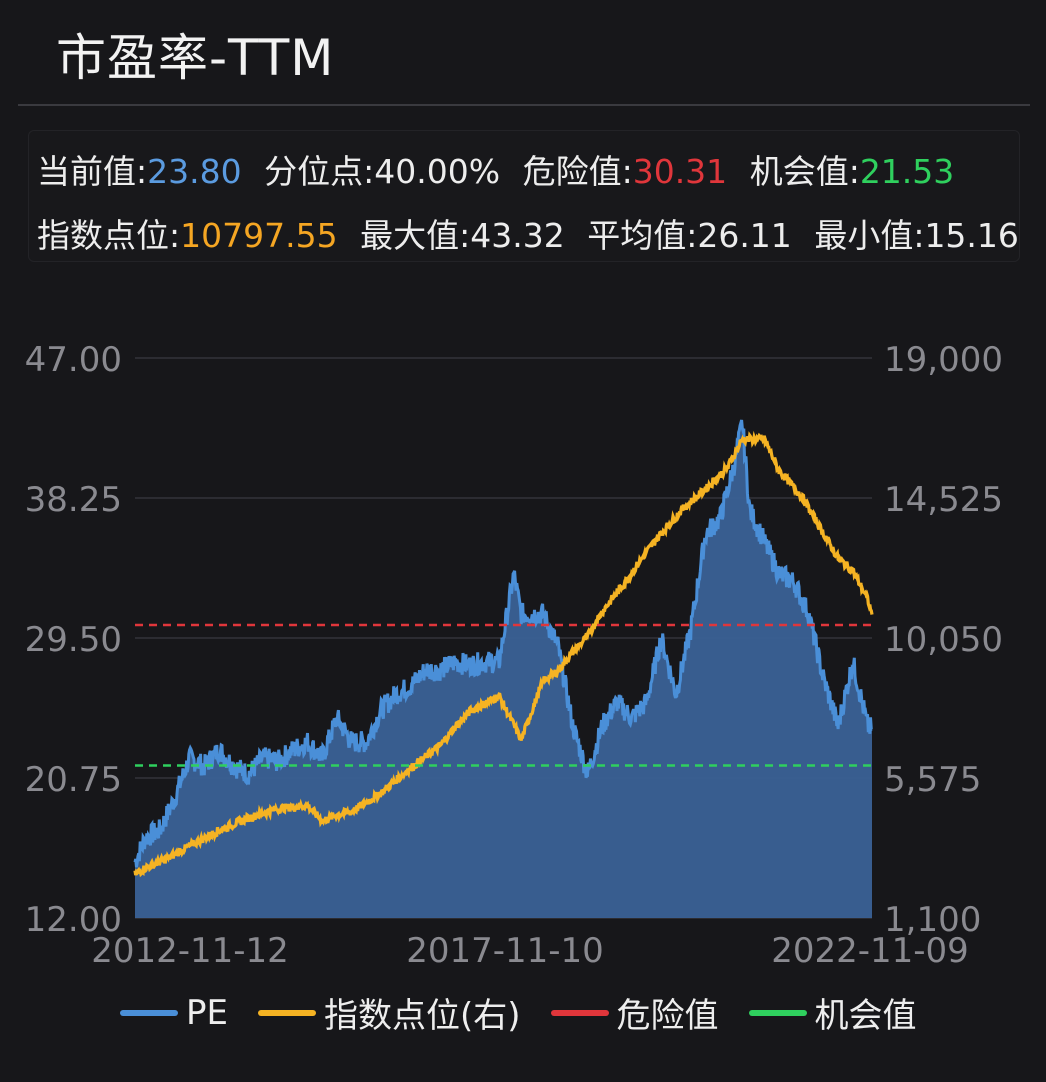 The height and width of the screenshot is (1082, 1046). Describe the element at coordinates (777, 1012) in the screenshot. I see `legend-swatch-chance` at that location.